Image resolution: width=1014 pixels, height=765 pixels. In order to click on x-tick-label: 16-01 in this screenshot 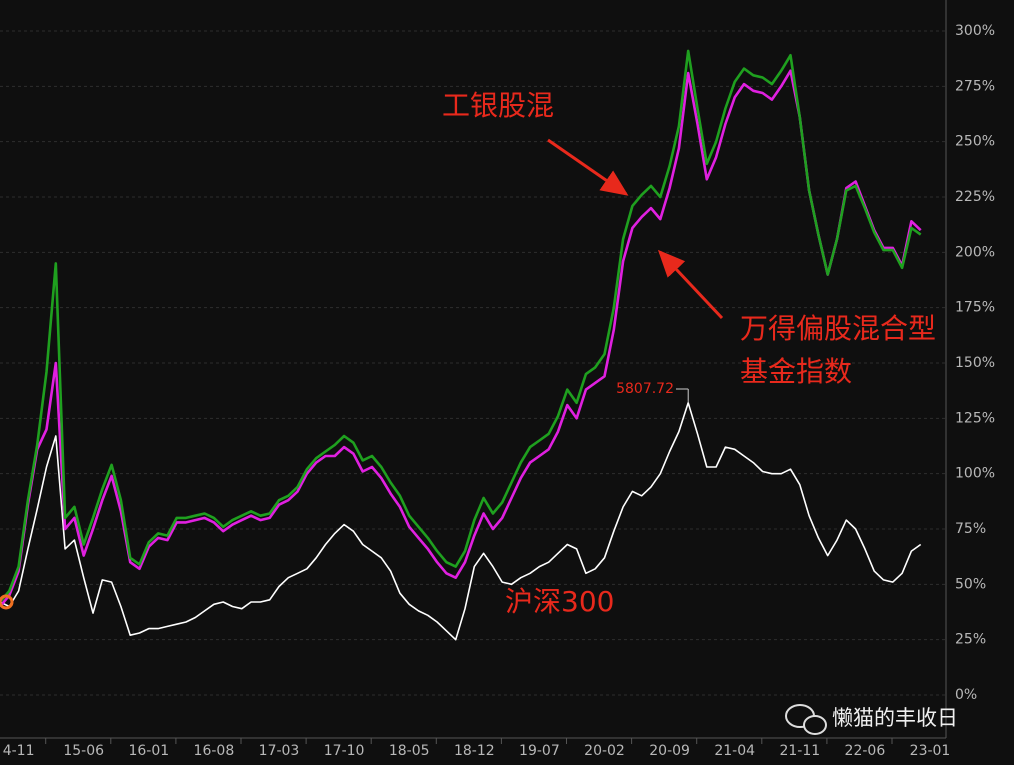, I will do `click(148, 751)`.